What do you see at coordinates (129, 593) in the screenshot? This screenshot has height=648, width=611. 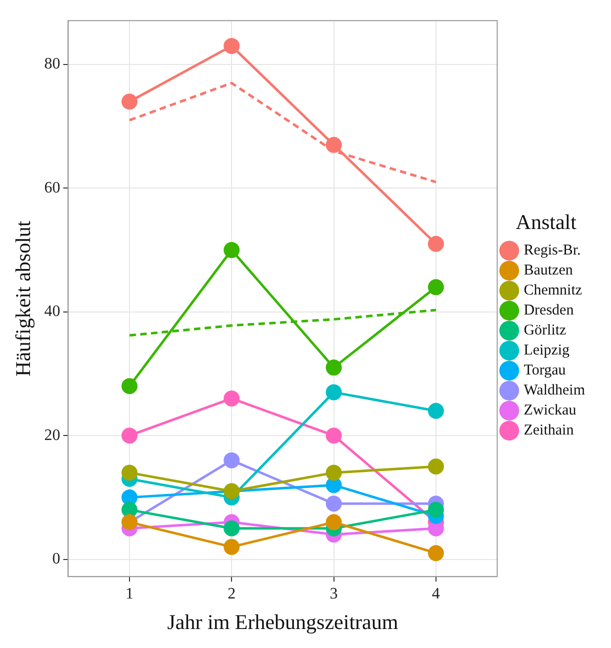 I see `x-tick-label: 1` at bounding box center [129, 593].